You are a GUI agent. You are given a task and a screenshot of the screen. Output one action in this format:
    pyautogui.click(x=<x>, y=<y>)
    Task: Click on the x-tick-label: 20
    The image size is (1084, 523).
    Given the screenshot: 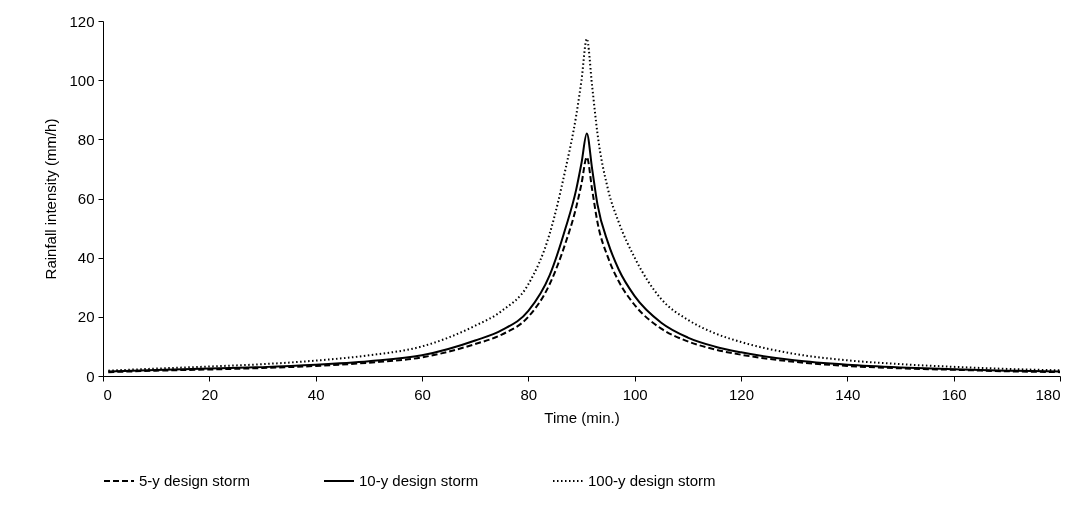 What is the action you would take?
    pyautogui.click(x=210, y=394)
    